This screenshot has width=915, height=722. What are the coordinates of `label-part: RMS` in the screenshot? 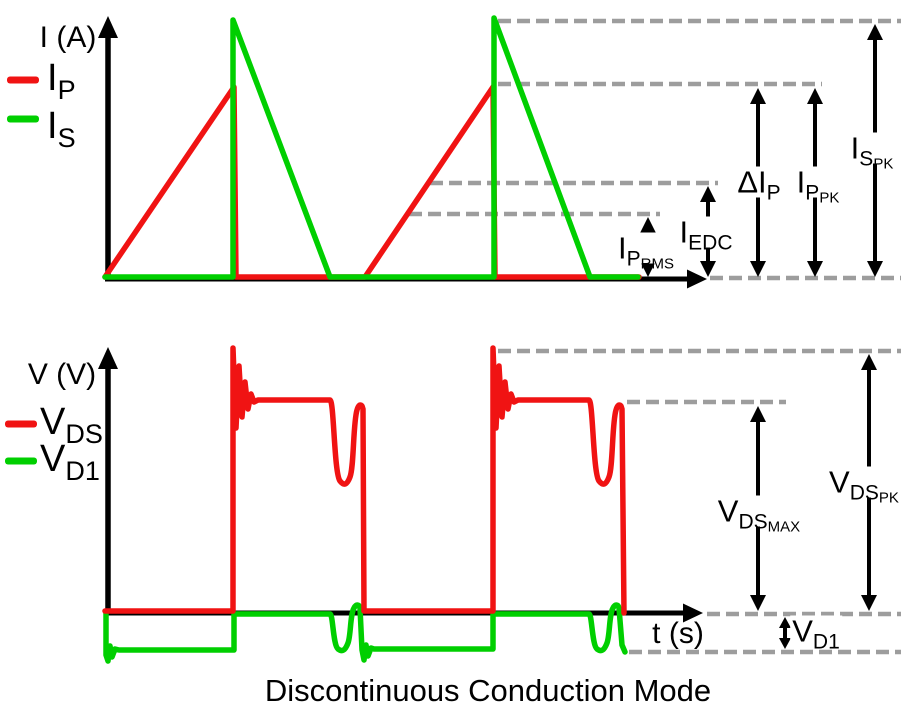 It's located at (657, 264).